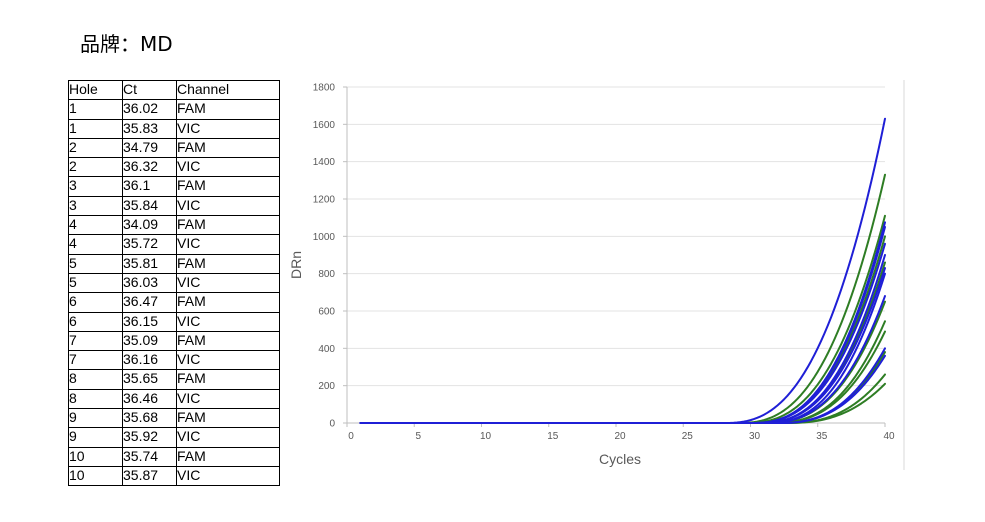 This screenshot has height=522, width=985. What do you see at coordinates (149, 263) in the screenshot?
I see `ct-cell: 35.81` at bounding box center [149, 263].